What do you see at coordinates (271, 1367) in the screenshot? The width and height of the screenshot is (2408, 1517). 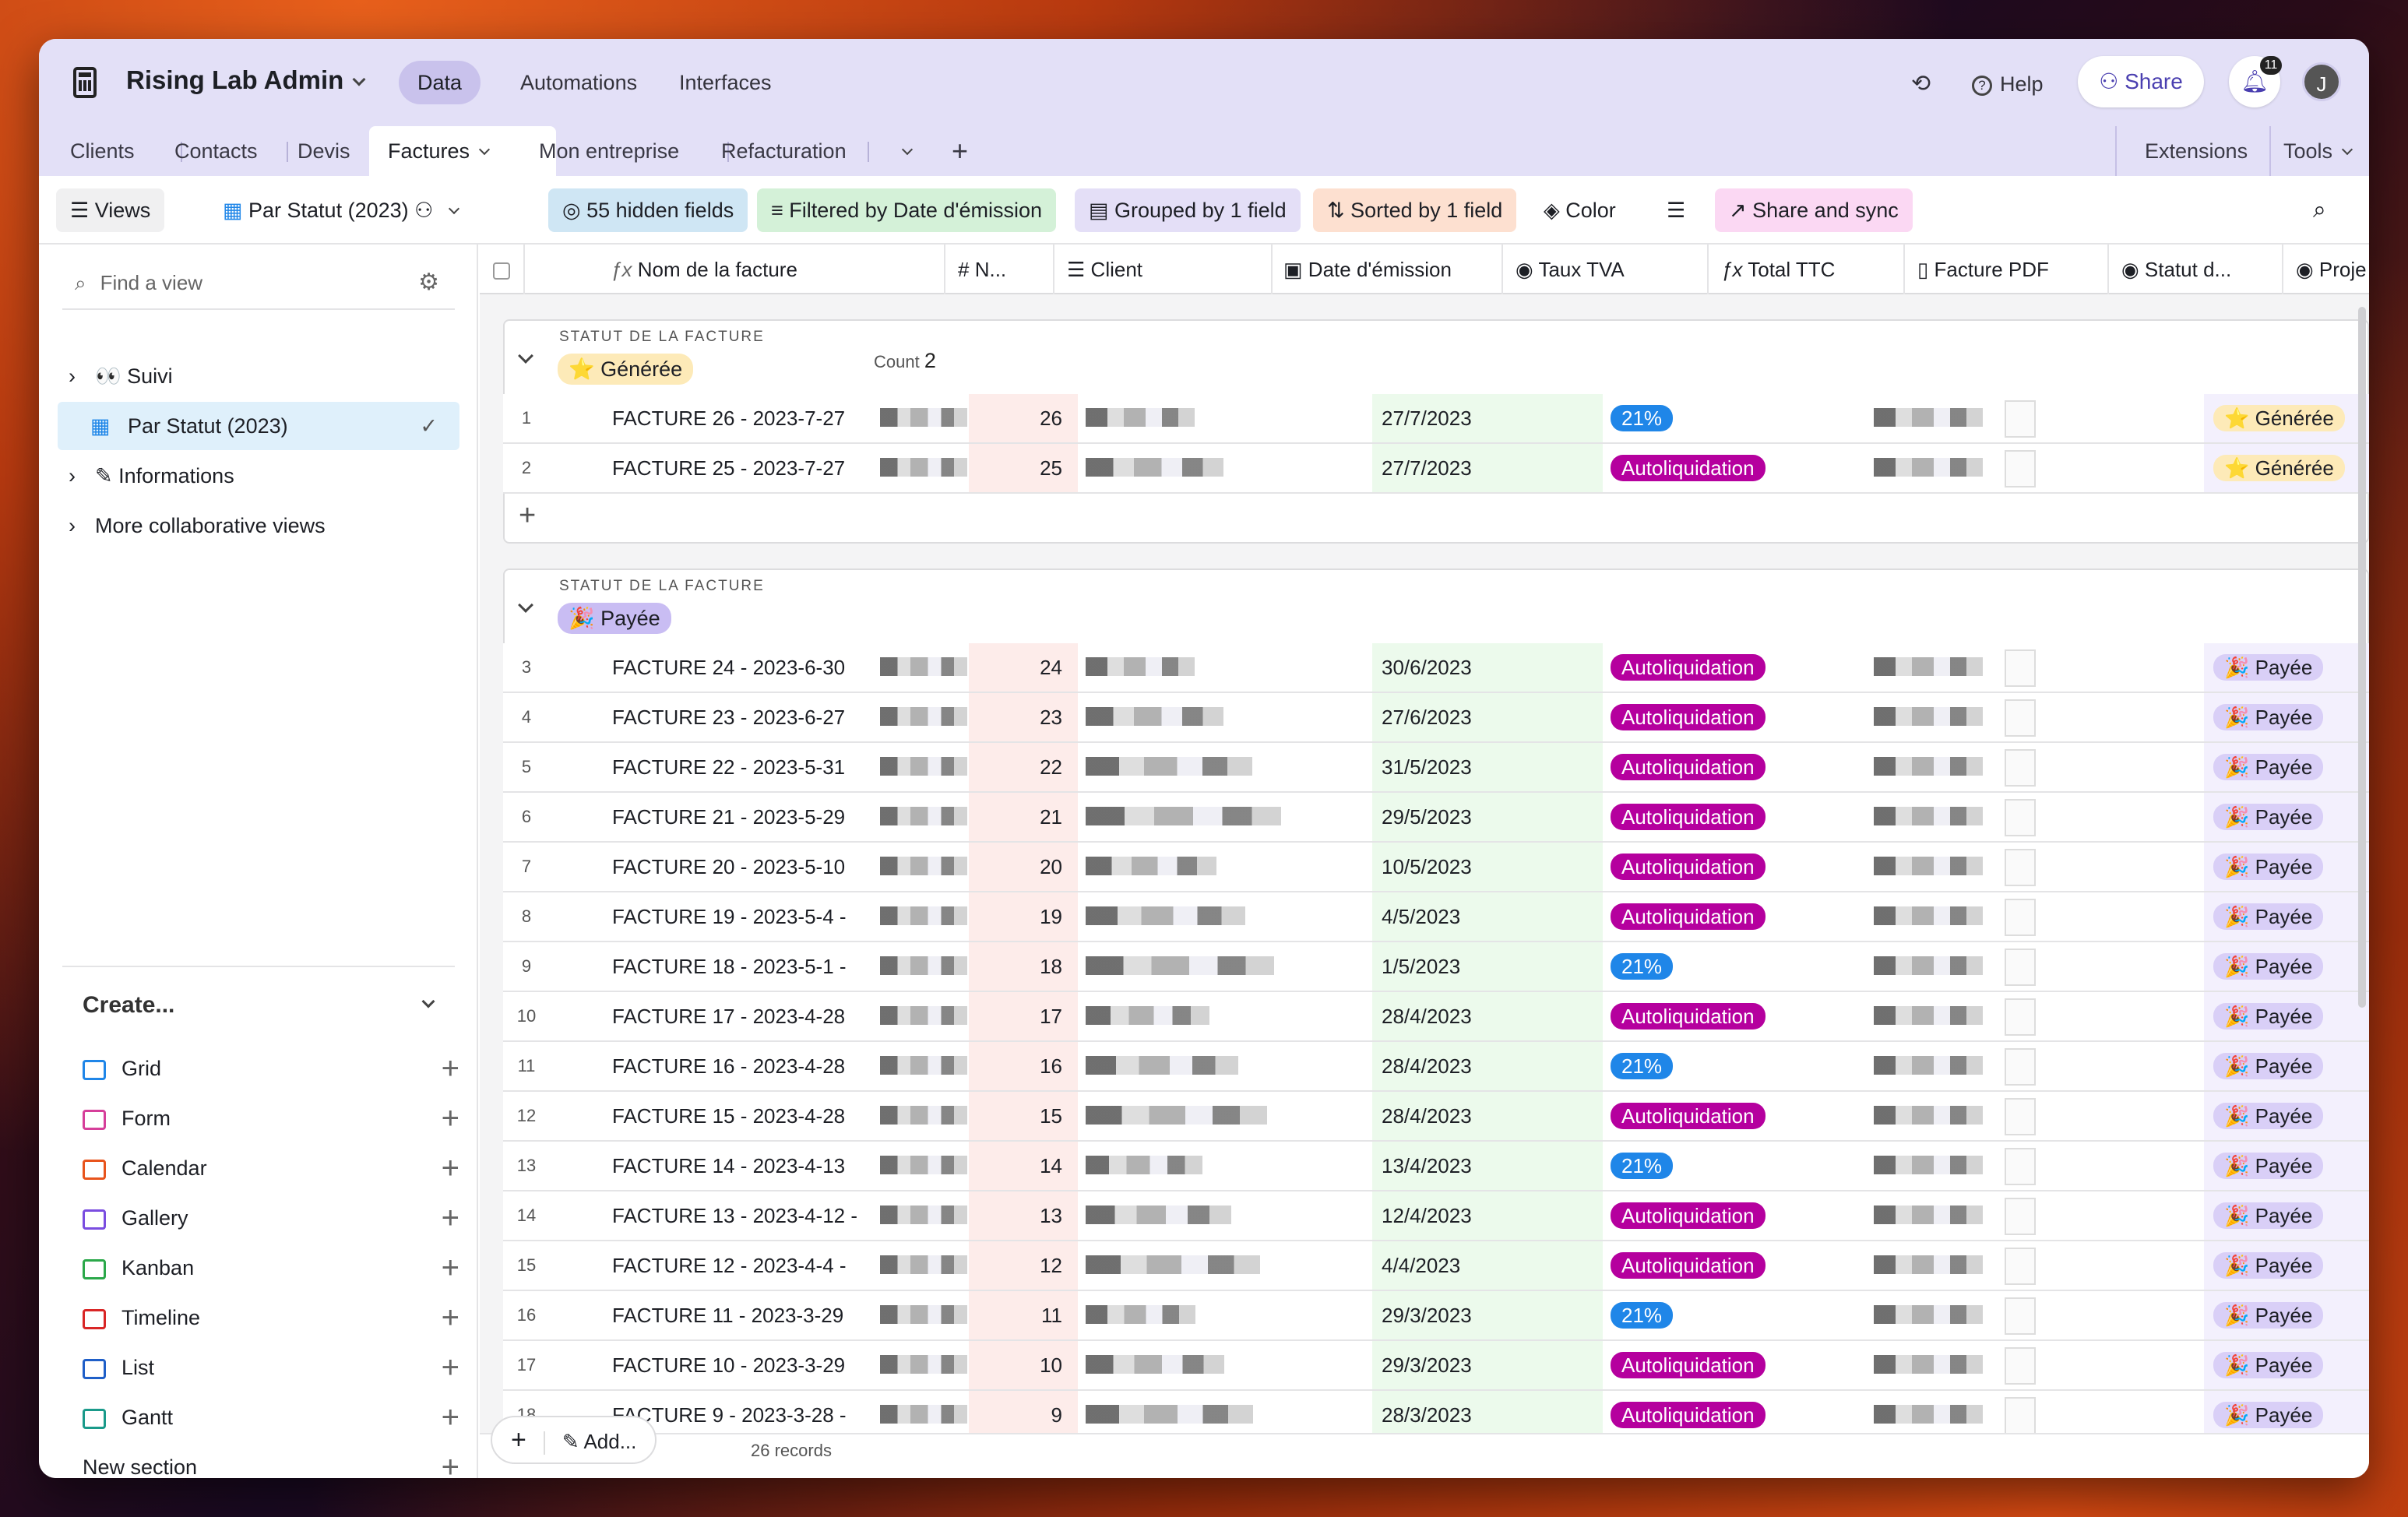 I see `create-list: List +` at bounding box center [271, 1367].